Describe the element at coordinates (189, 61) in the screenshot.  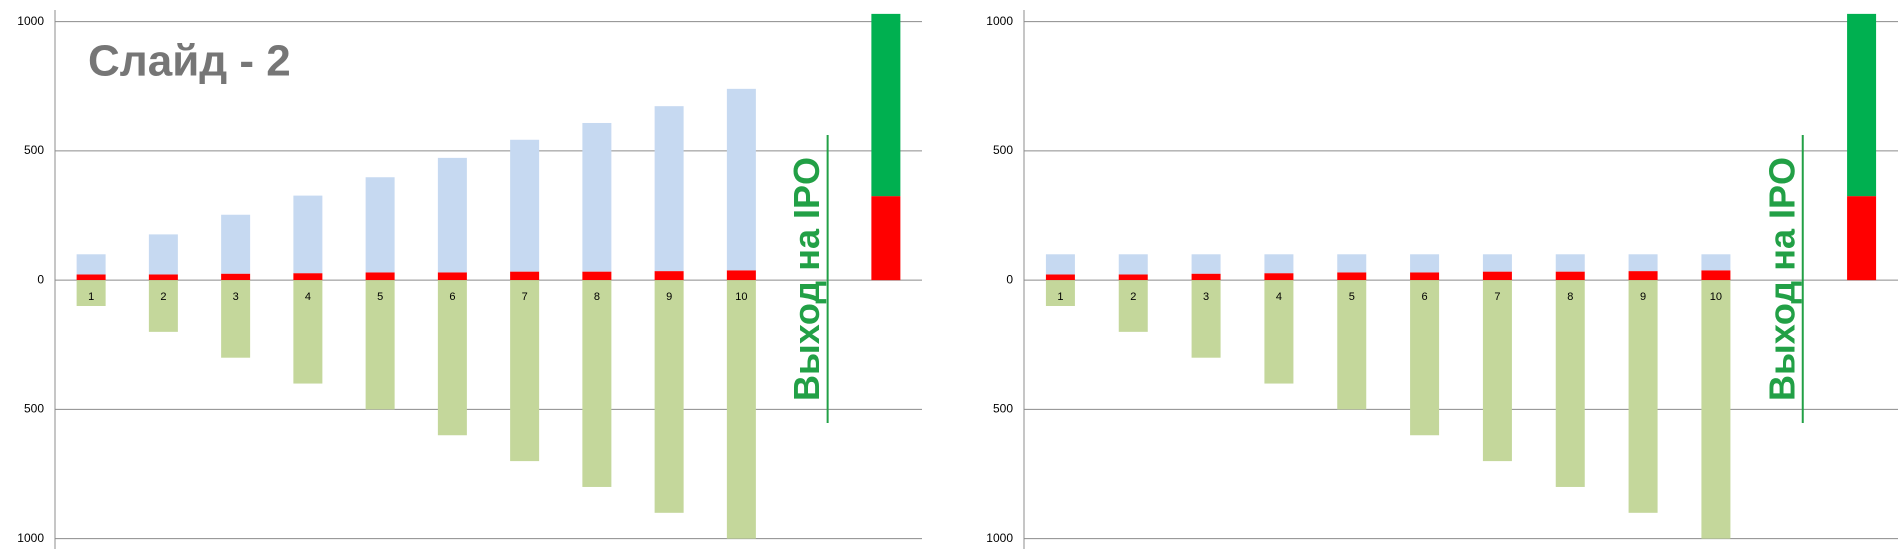
I see `chart-title: Слайд - 2` at that location.